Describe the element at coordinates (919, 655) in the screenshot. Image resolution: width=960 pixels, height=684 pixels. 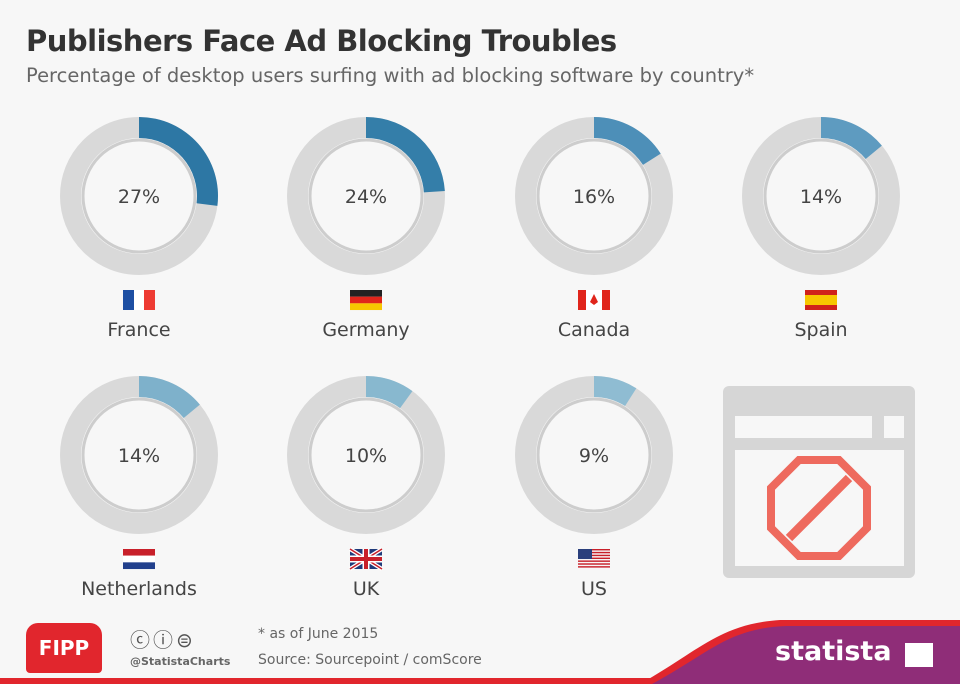
I see `statista-logo-icon` at that location.